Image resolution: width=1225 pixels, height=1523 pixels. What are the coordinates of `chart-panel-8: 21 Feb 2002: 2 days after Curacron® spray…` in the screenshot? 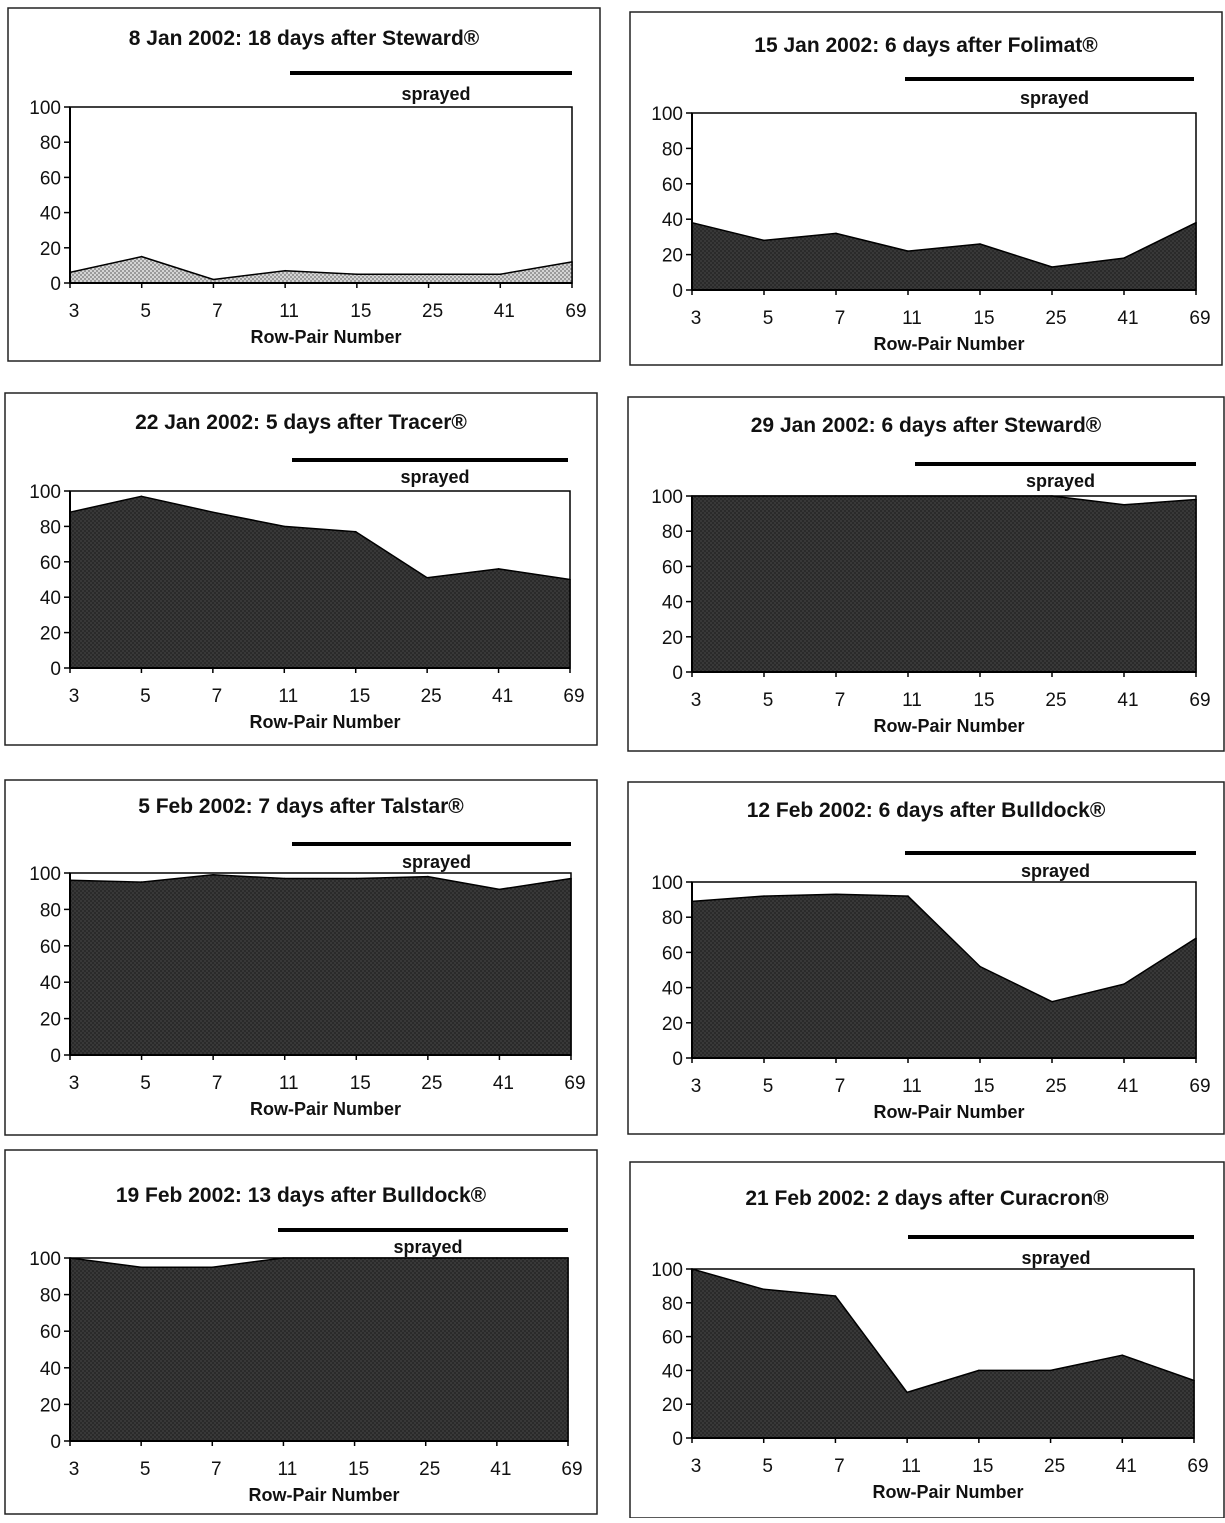 It's located at (927, 1340).